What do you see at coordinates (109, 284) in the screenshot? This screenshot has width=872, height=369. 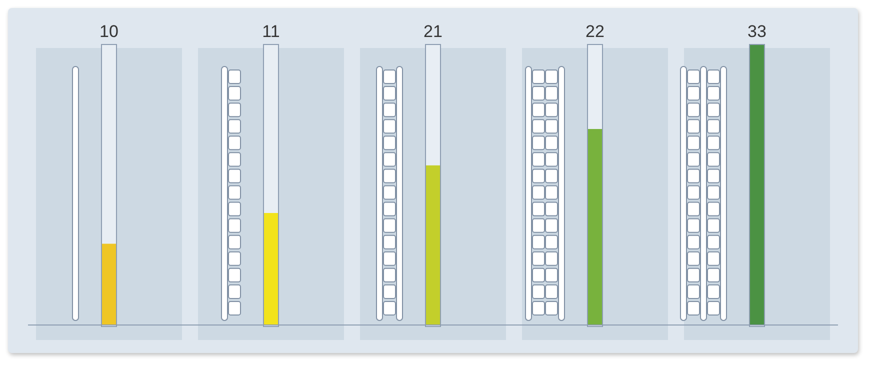 I see `bar` at bounding box center [109, 284].